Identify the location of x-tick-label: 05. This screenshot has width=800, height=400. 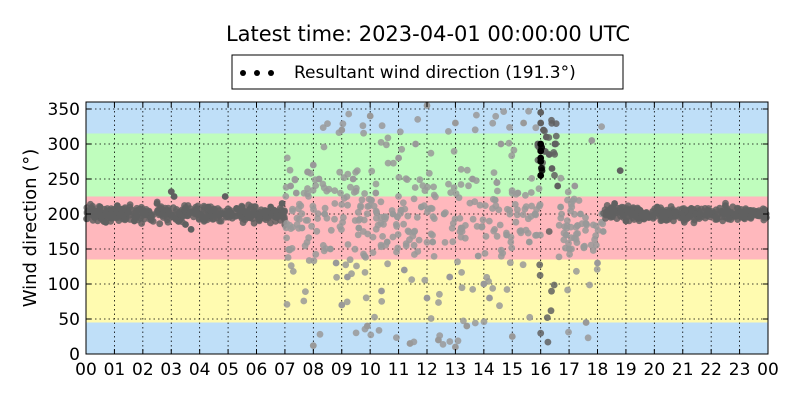
(228, 370).